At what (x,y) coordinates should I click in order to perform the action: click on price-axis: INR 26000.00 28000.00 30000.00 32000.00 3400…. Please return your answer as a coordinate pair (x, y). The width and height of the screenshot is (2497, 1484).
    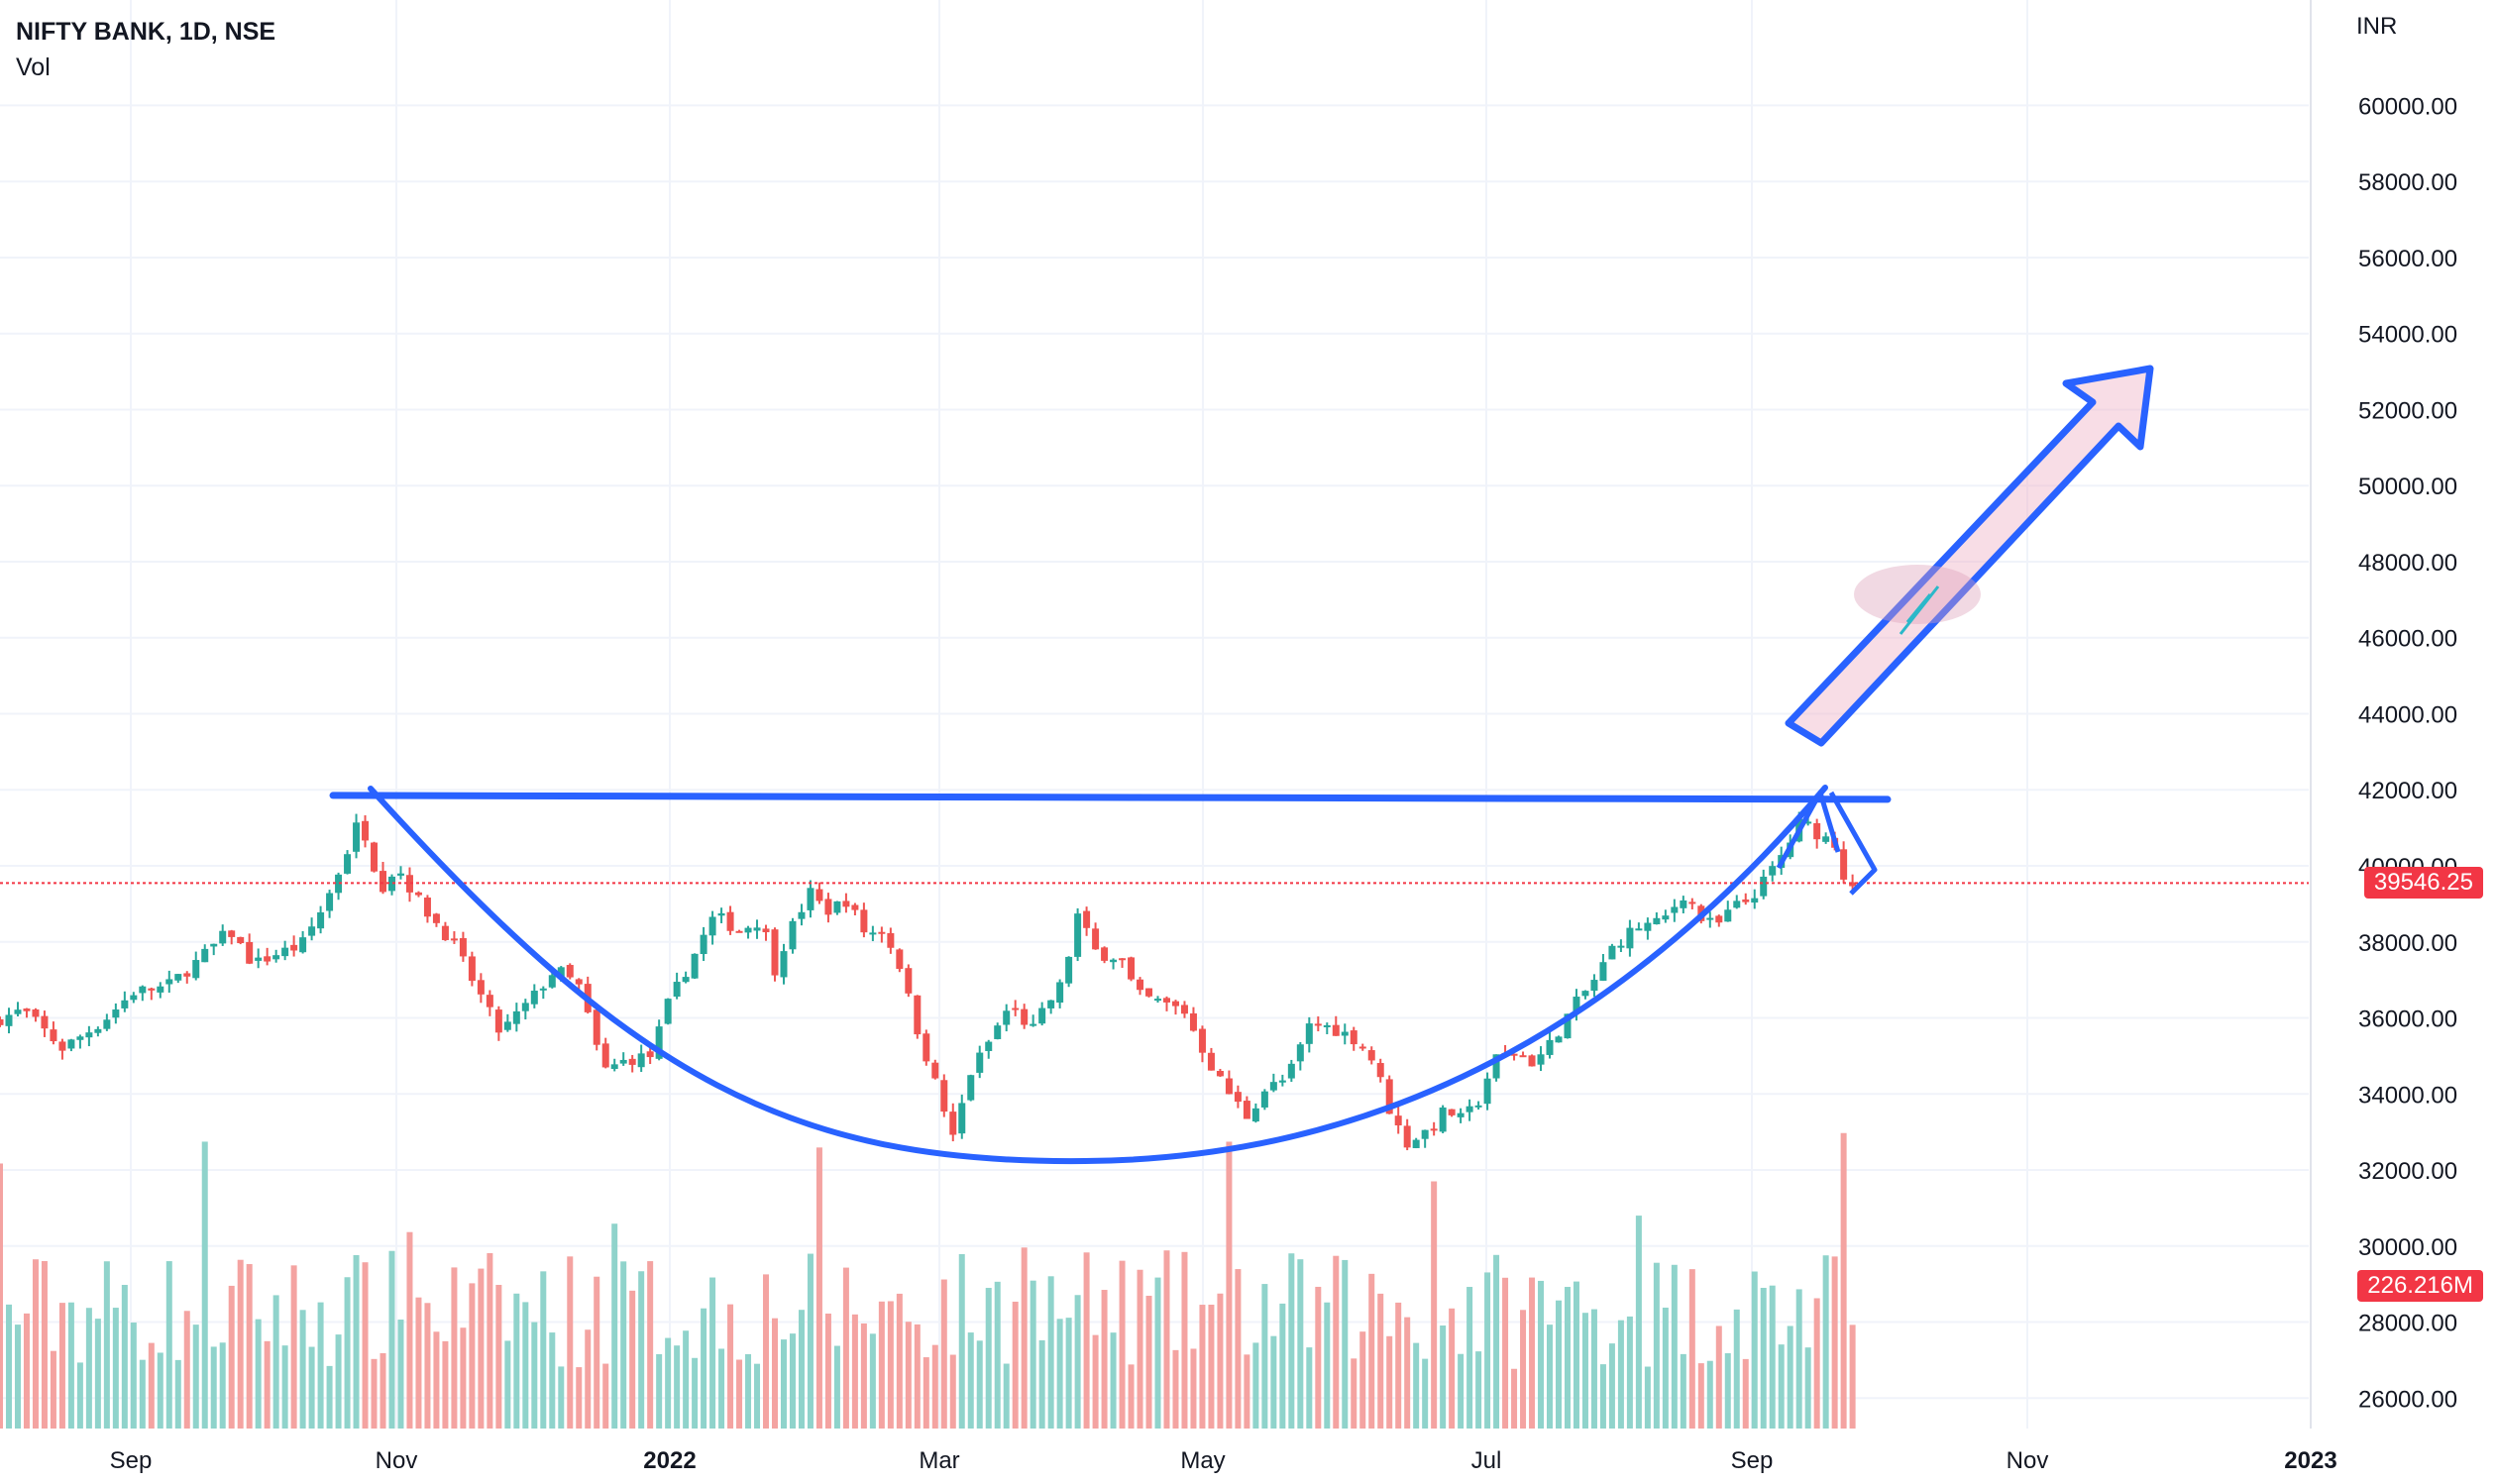
    Looking at the image, I should click on (2406, 713).